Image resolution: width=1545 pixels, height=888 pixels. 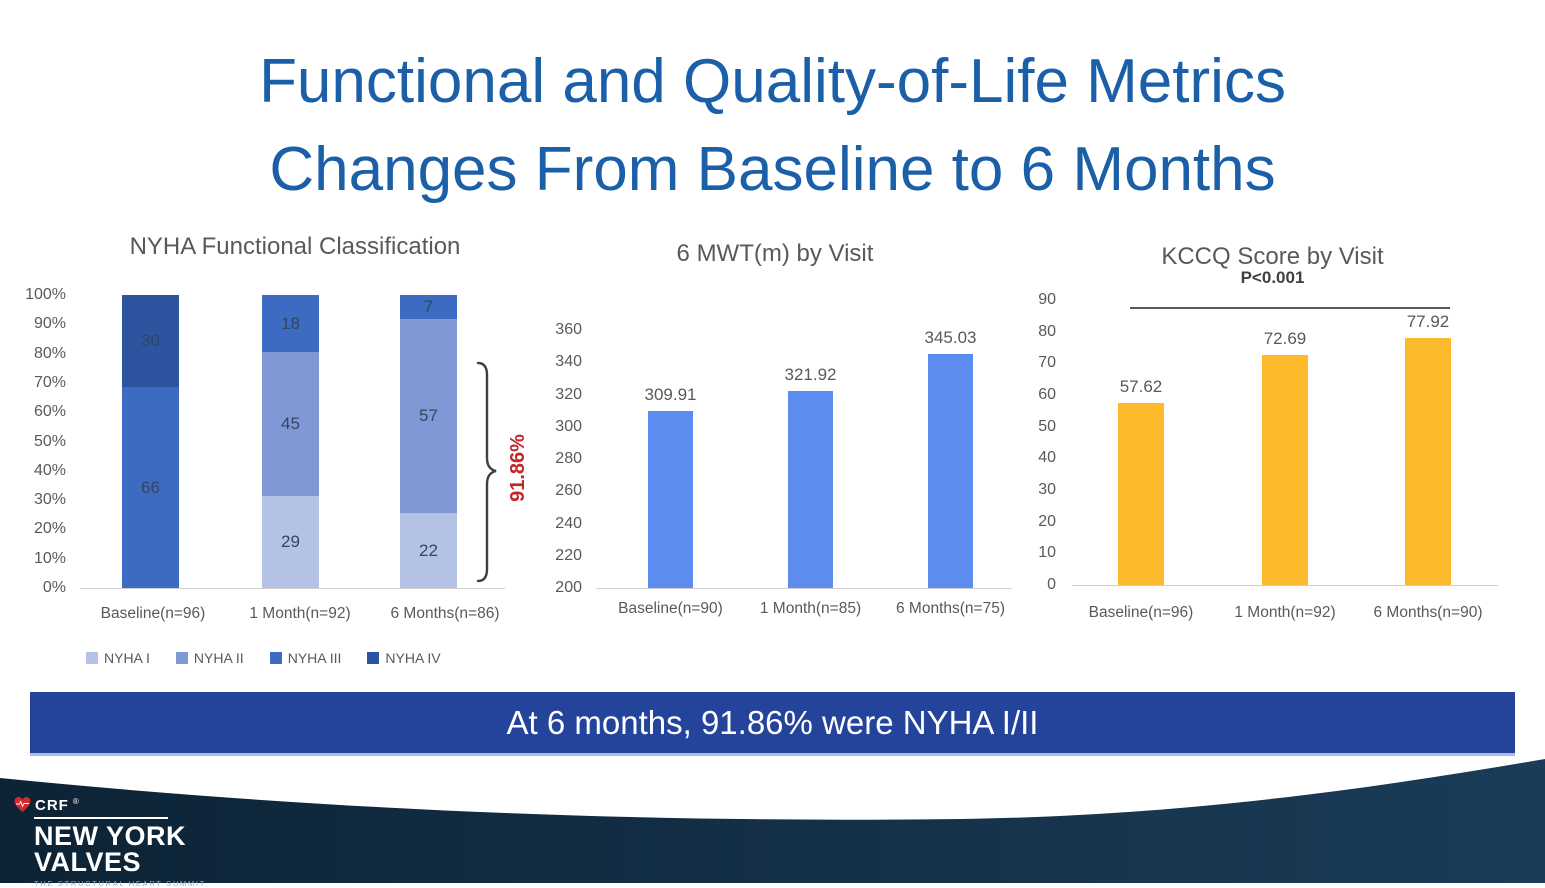 I want to click on y-tick-label: 260, so click(x=568, y=491).